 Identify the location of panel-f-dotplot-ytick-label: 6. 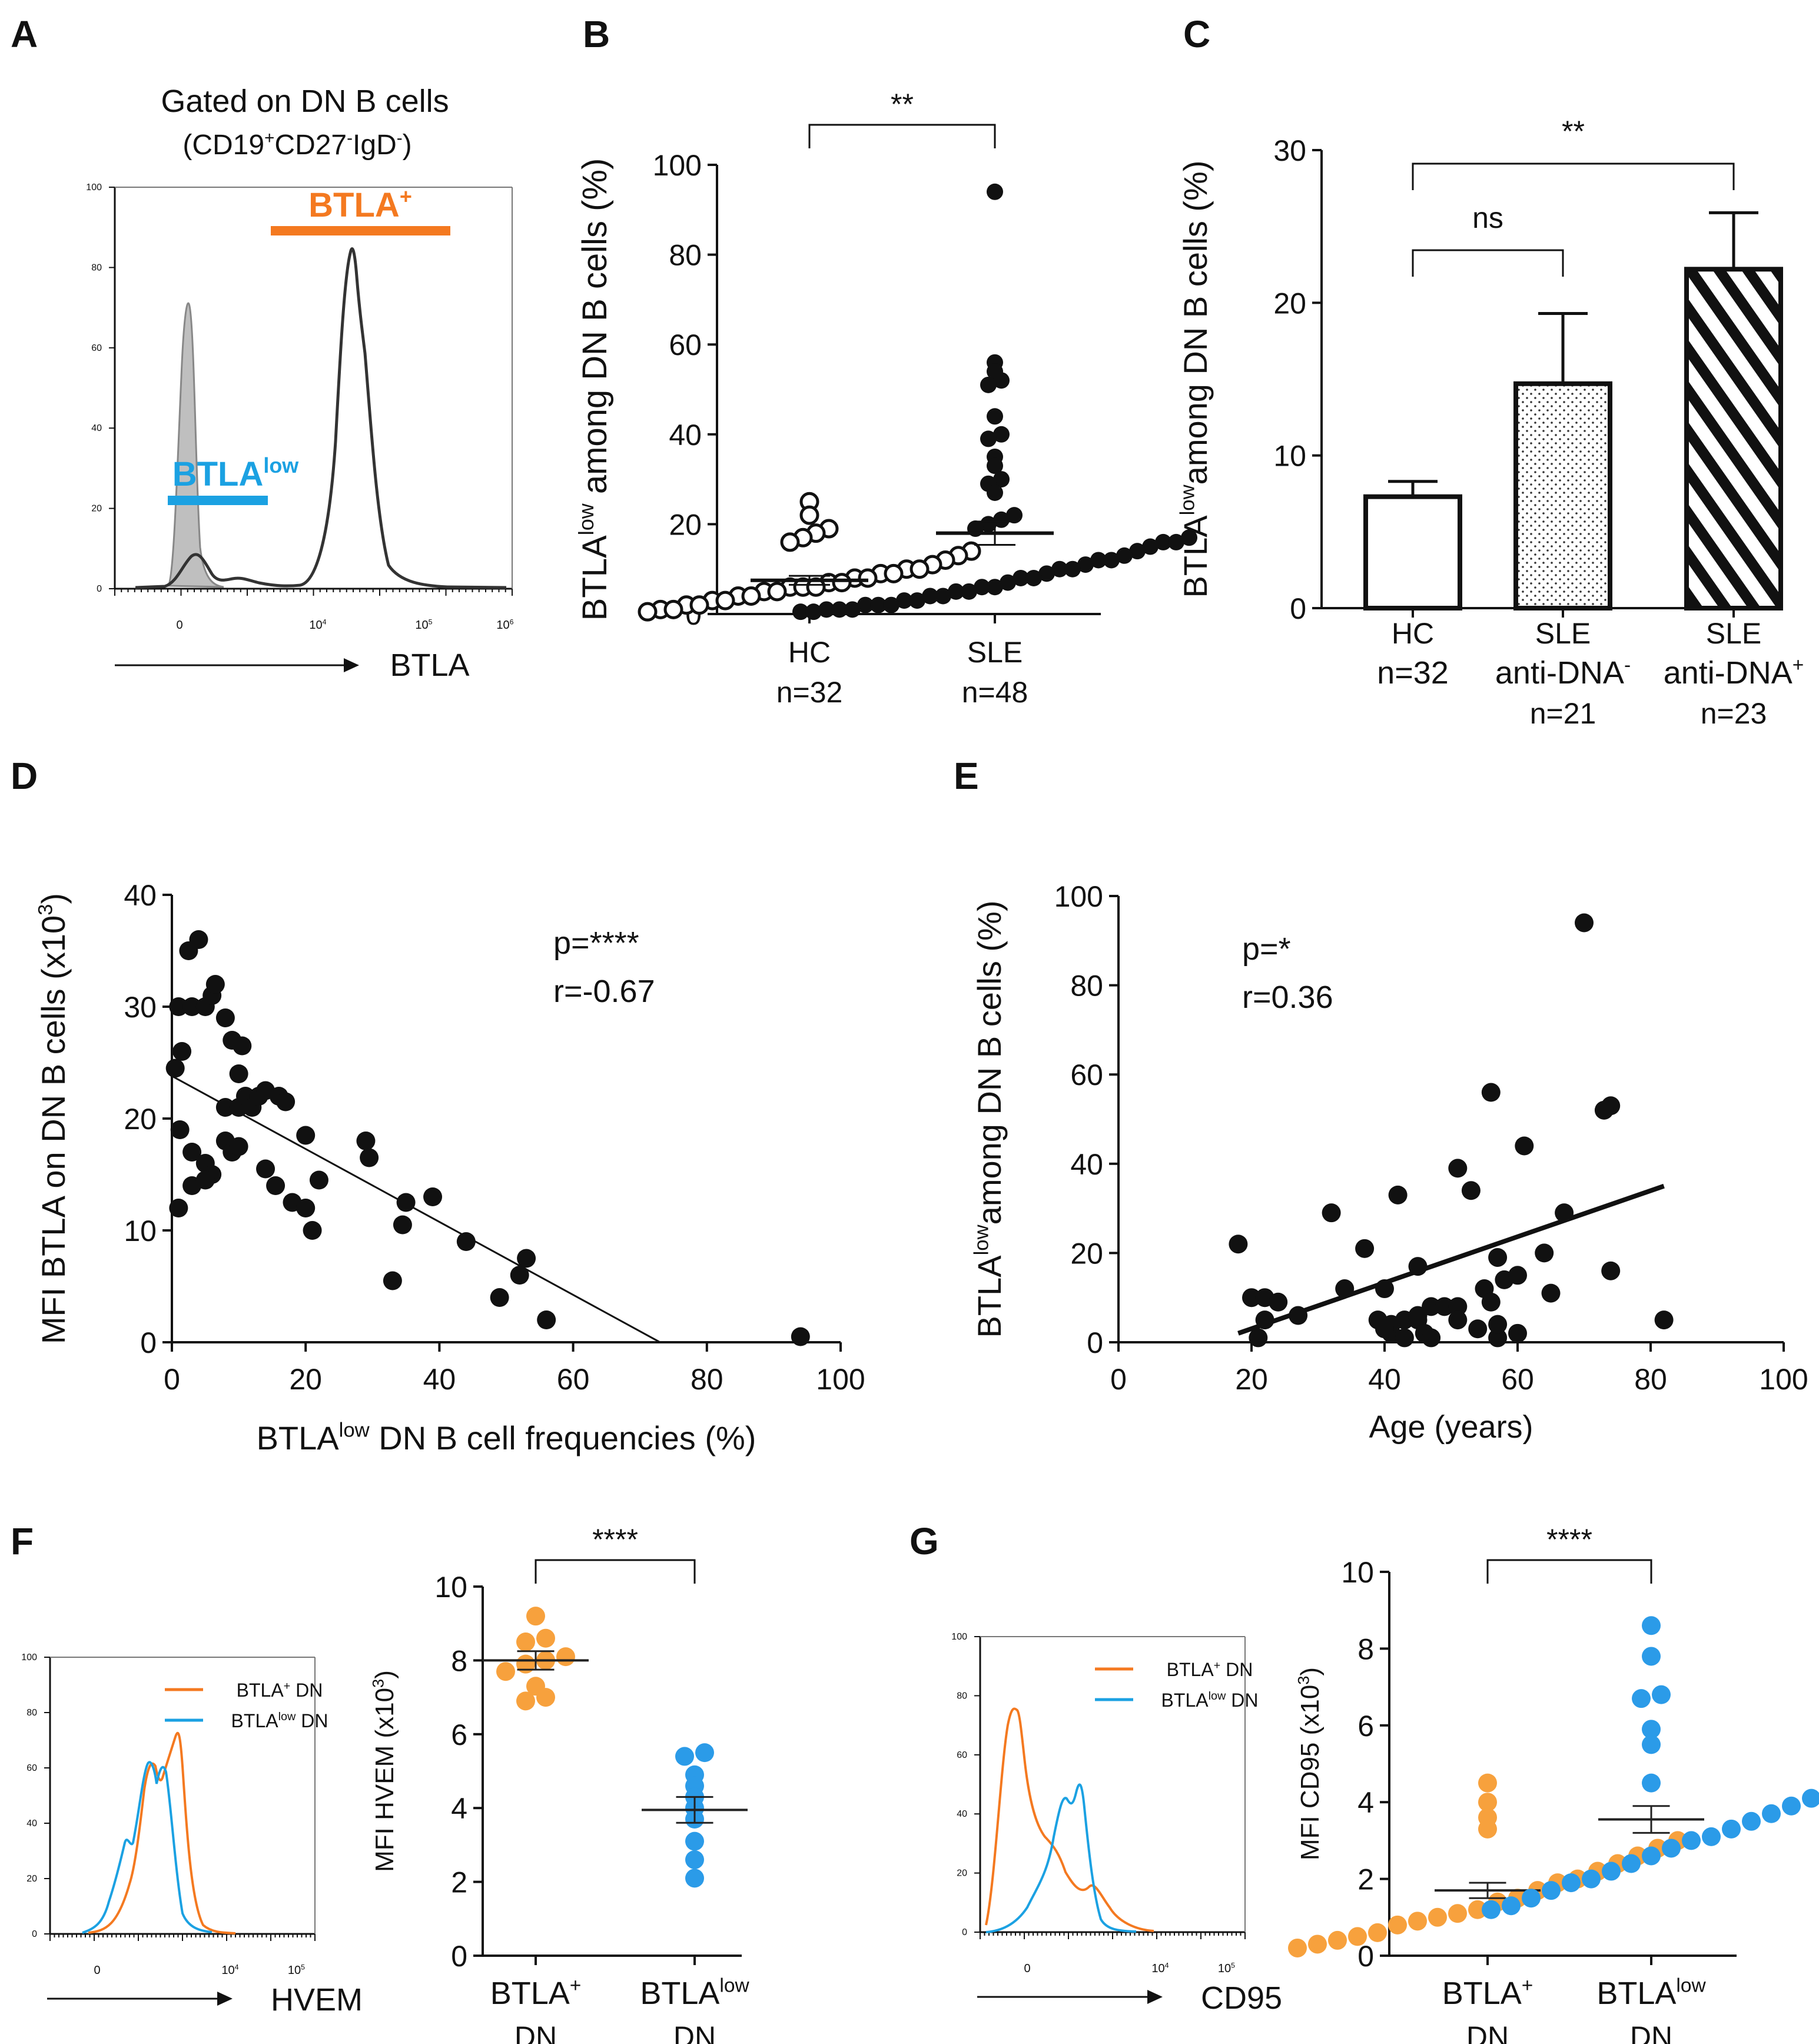
(459, 1734).